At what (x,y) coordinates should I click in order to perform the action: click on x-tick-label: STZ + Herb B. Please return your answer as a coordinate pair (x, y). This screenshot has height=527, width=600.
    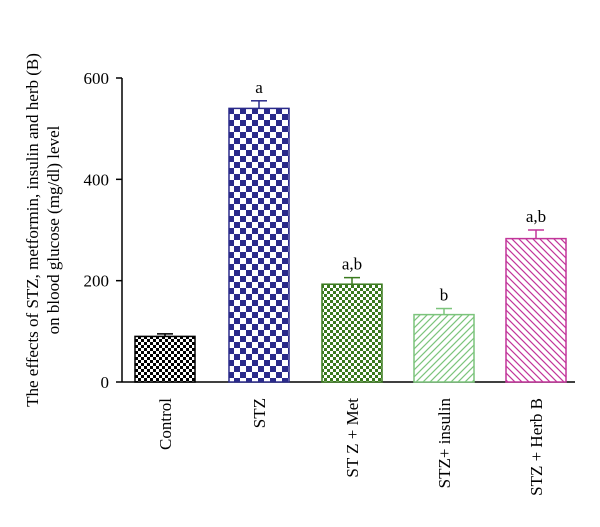
    Looking at the image, I should click on (536, 447).